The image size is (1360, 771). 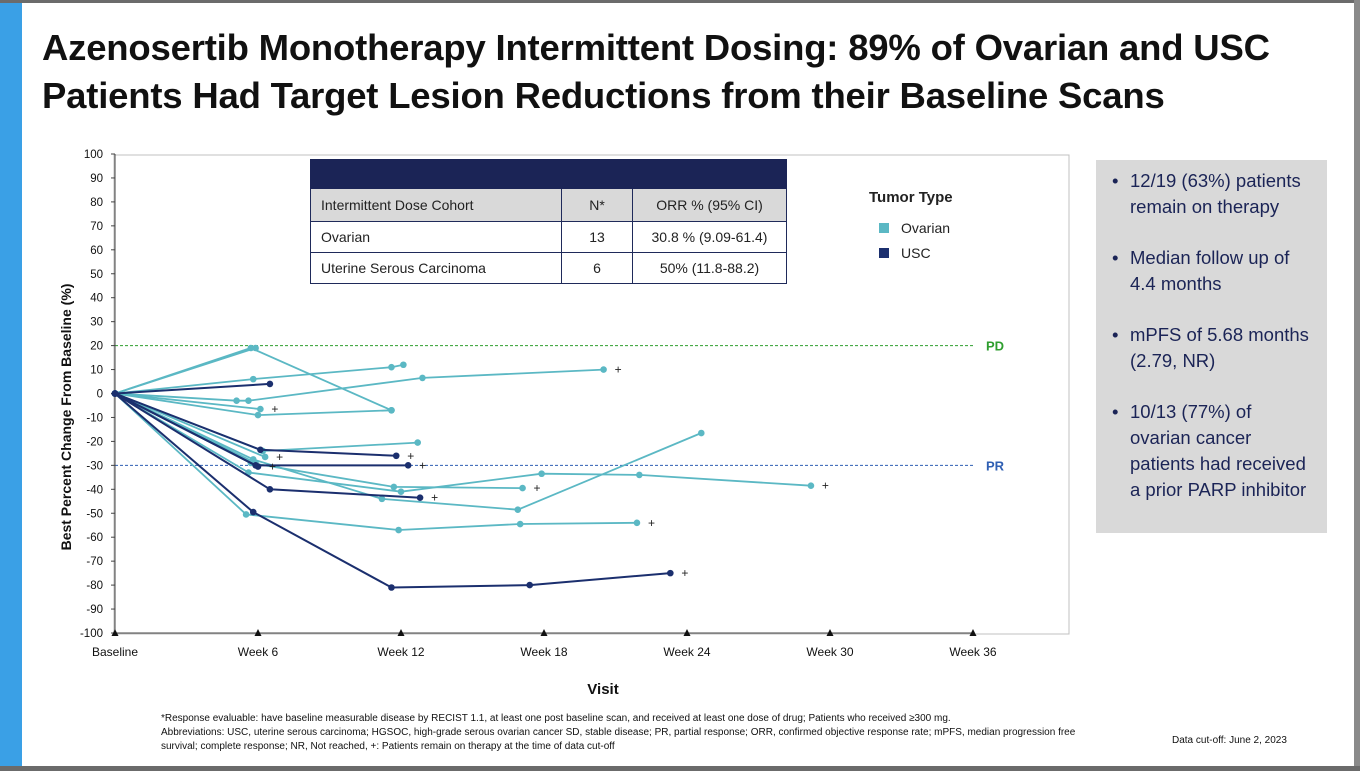 What do you see at coordinates (96, 179) in the screenshot?
I see `y-tick-label: 90` at bounding box center [96, 179].